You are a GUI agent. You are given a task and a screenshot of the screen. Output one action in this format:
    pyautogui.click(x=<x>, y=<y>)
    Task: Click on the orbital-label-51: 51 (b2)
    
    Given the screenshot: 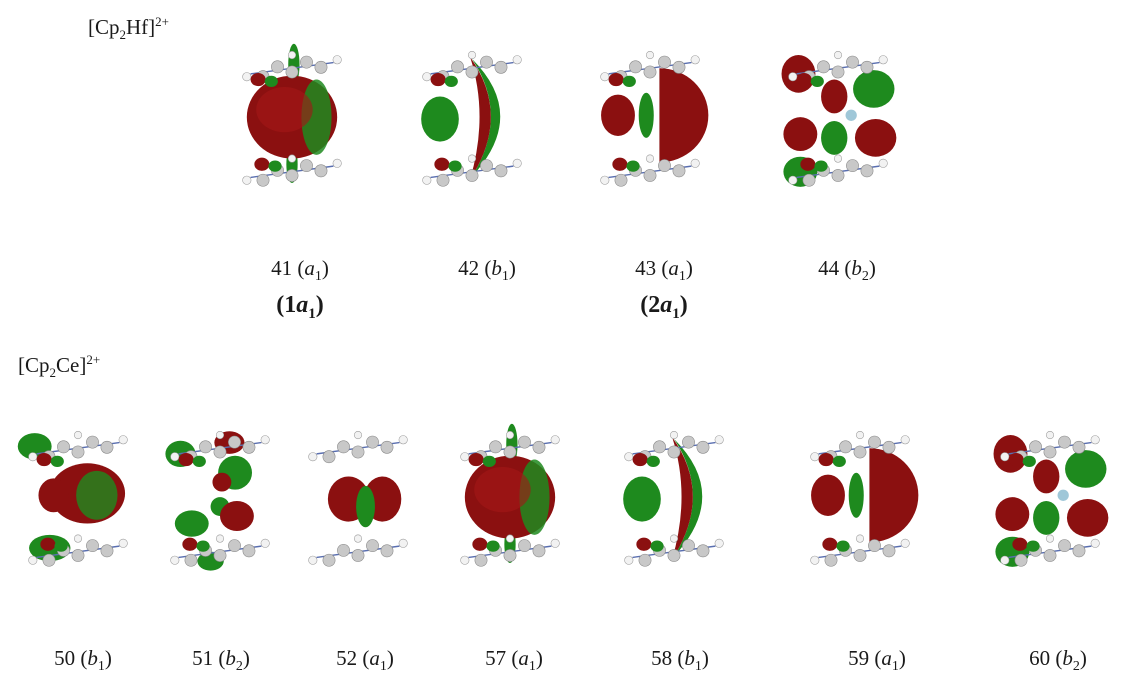 What is the action you would take?
    pyautogui.click(x=221, y=660)
    